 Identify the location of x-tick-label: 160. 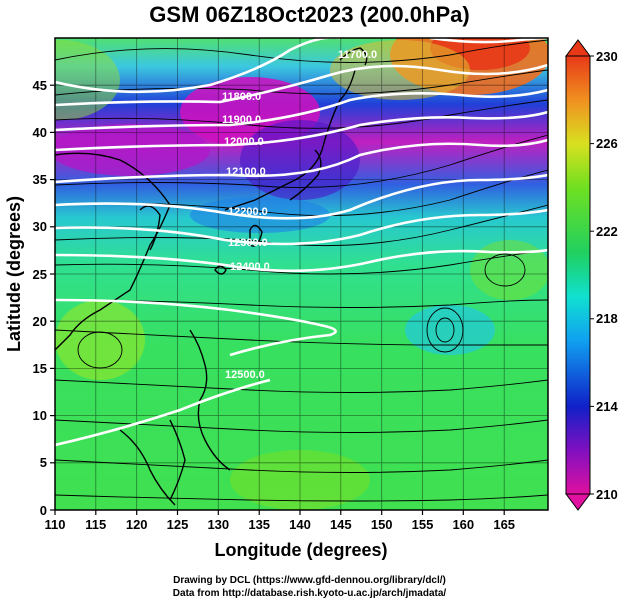
(463, 524).